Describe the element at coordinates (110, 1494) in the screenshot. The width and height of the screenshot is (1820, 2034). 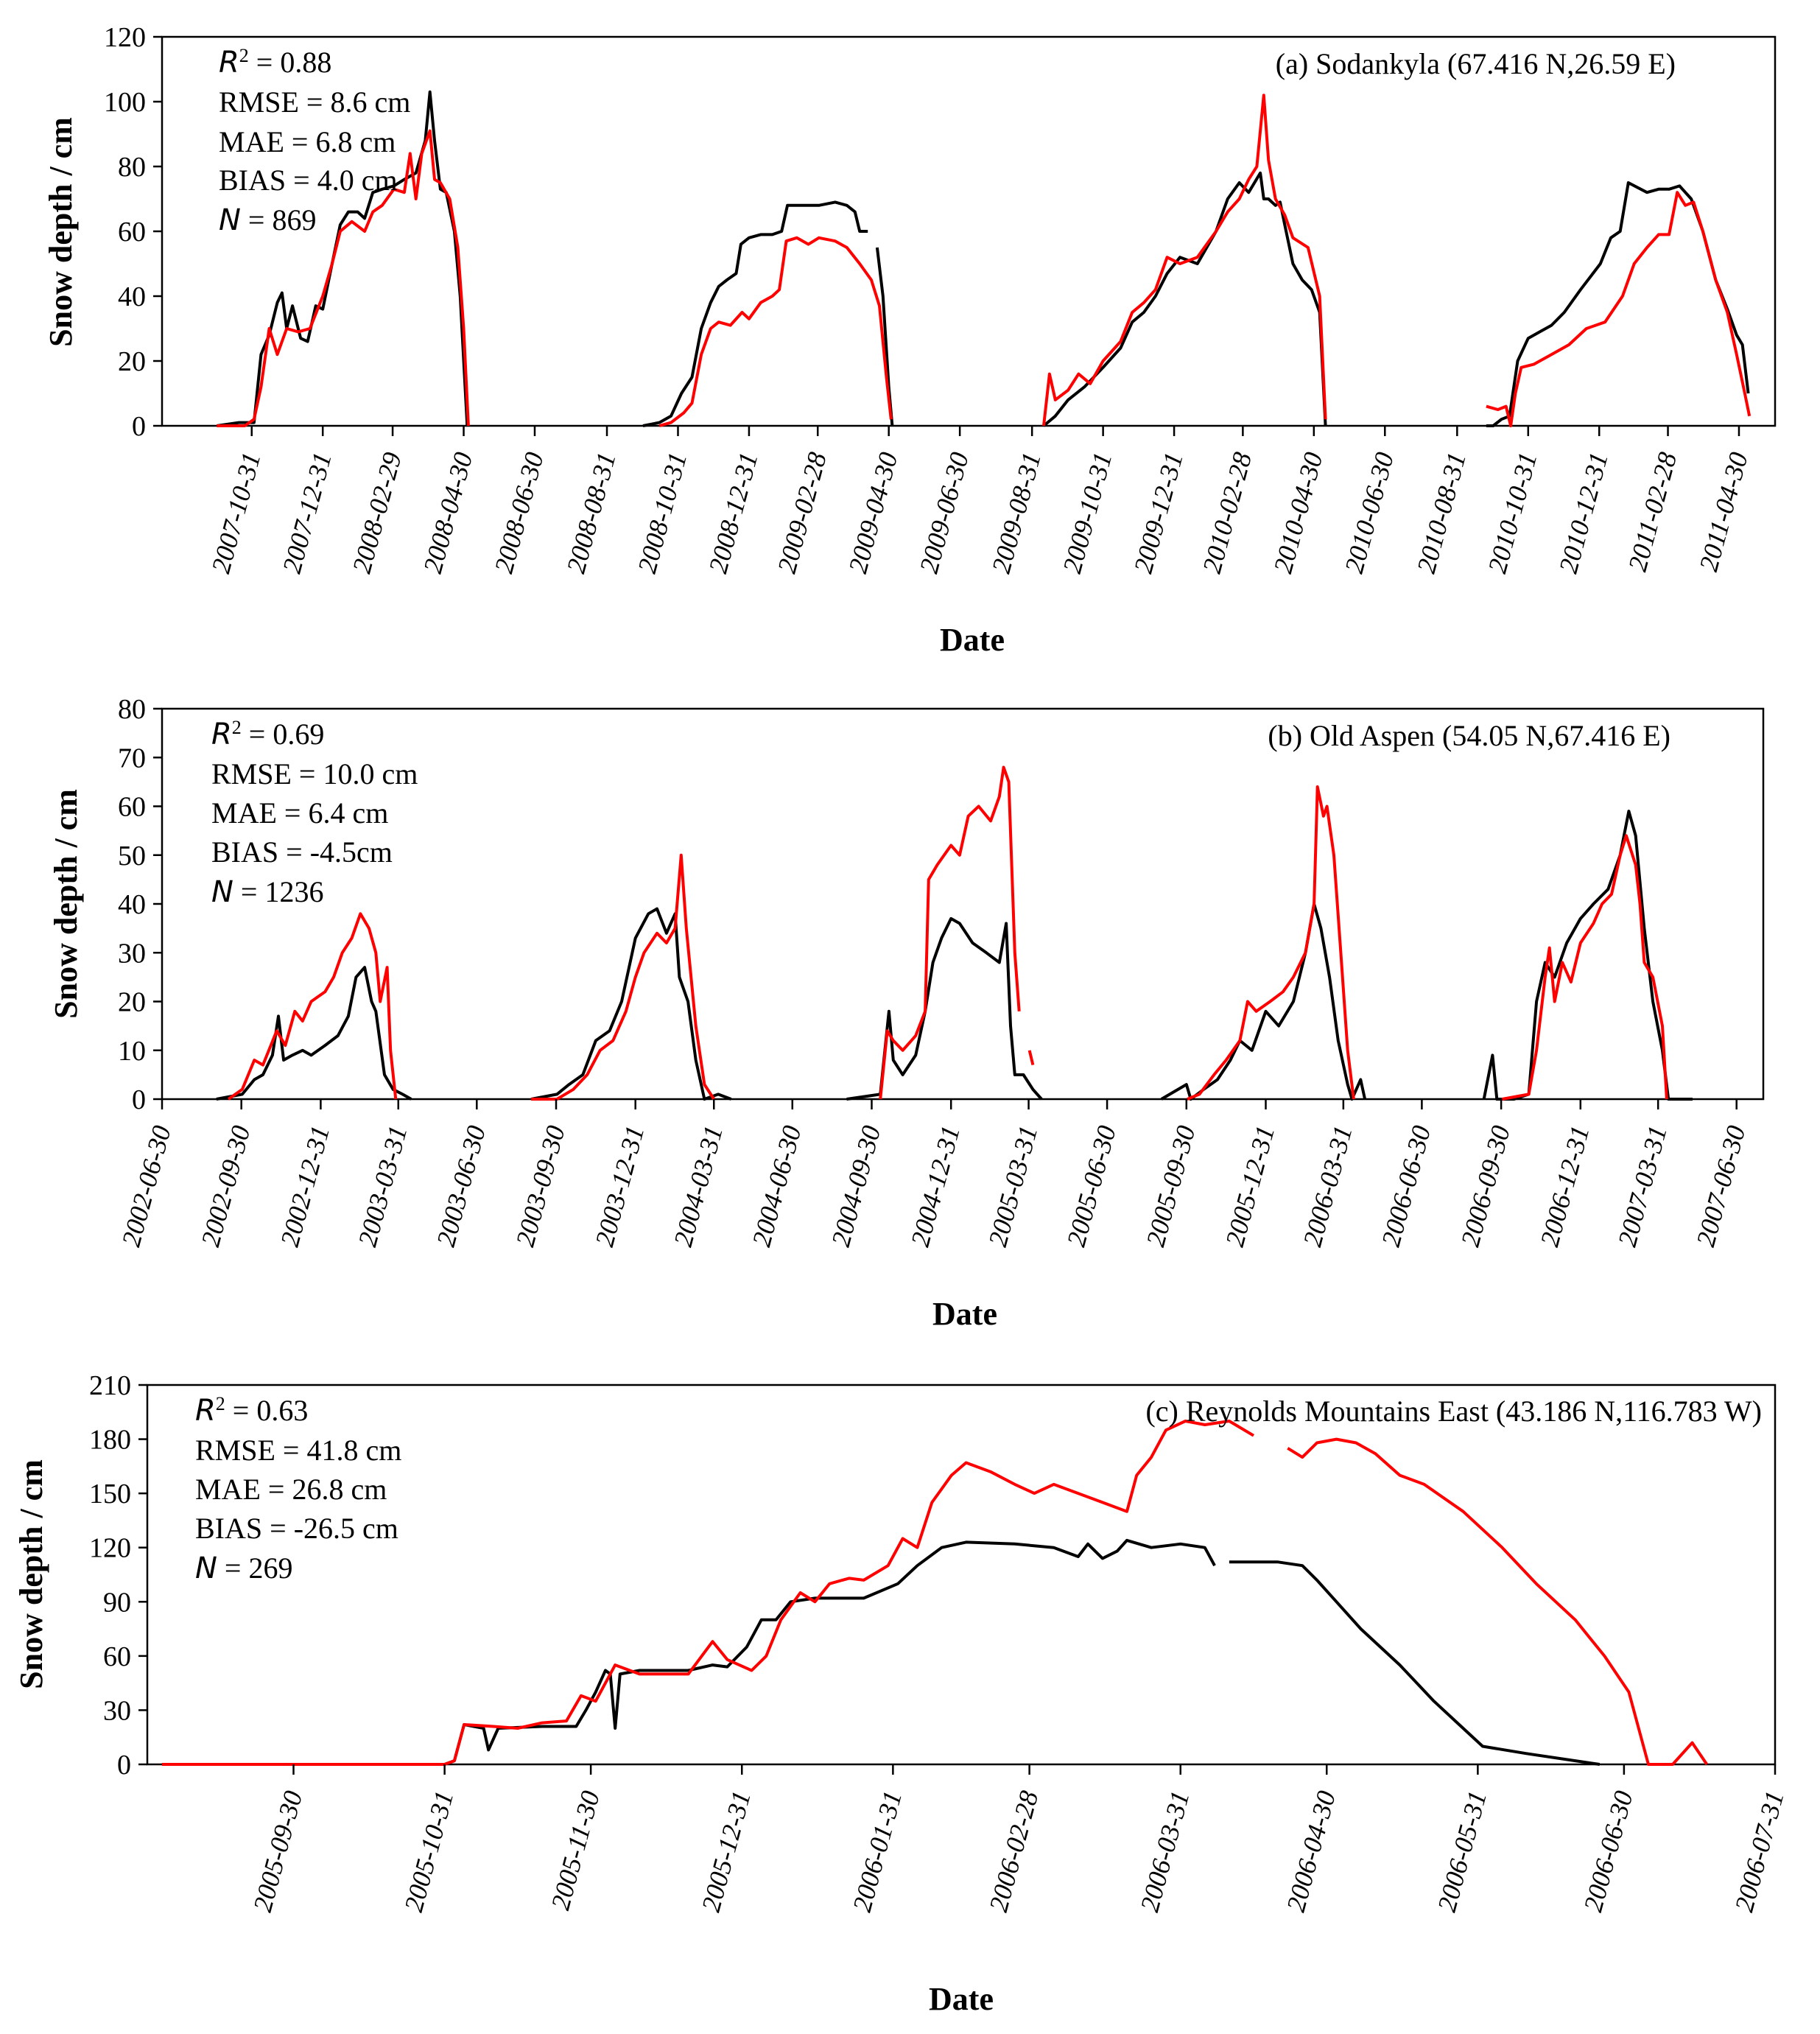
I see `y-tick-label: 150` at that location.